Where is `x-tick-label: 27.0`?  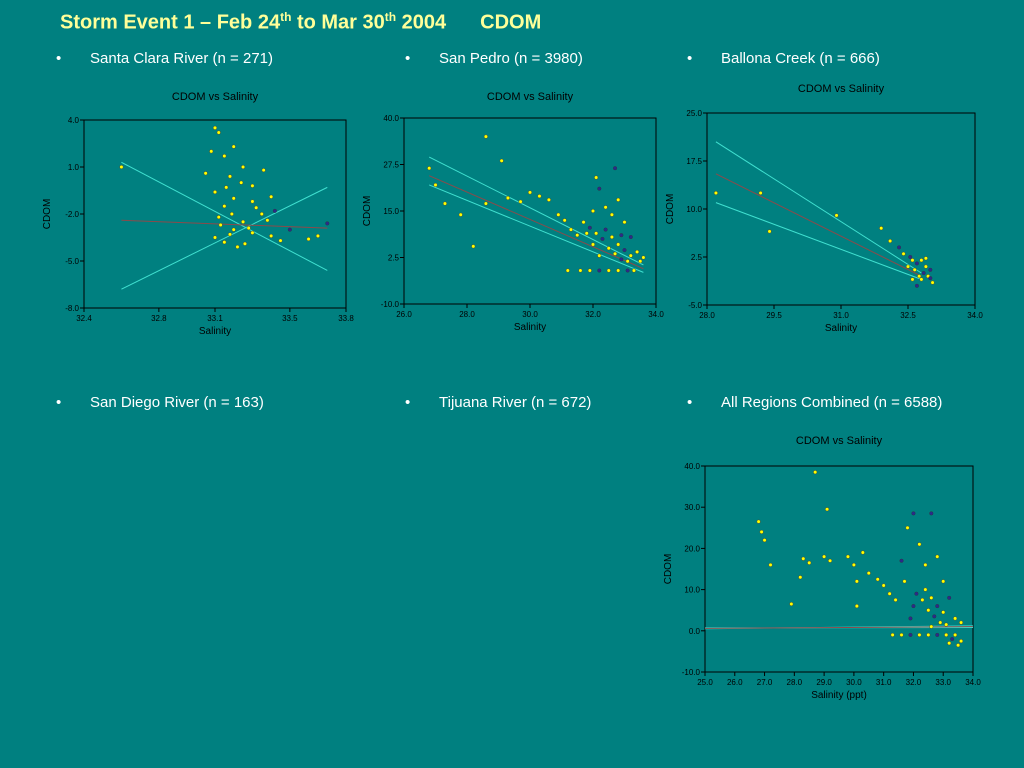 x-tick-label: 27.0 is located at coordinates (765, 682).